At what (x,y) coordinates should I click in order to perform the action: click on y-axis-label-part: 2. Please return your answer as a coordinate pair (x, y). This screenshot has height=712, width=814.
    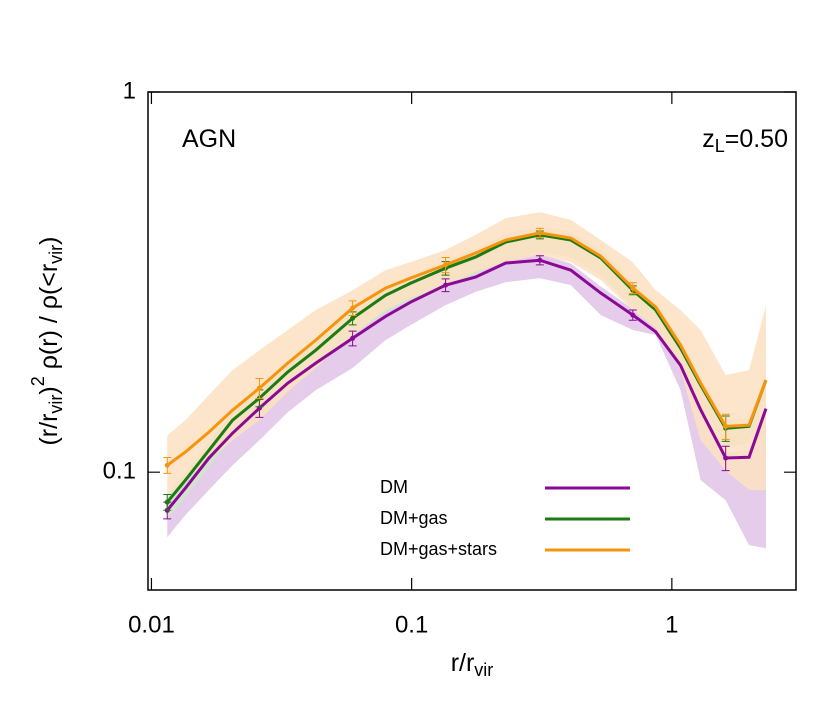
    Looking at the image, I should click on (38, 381).